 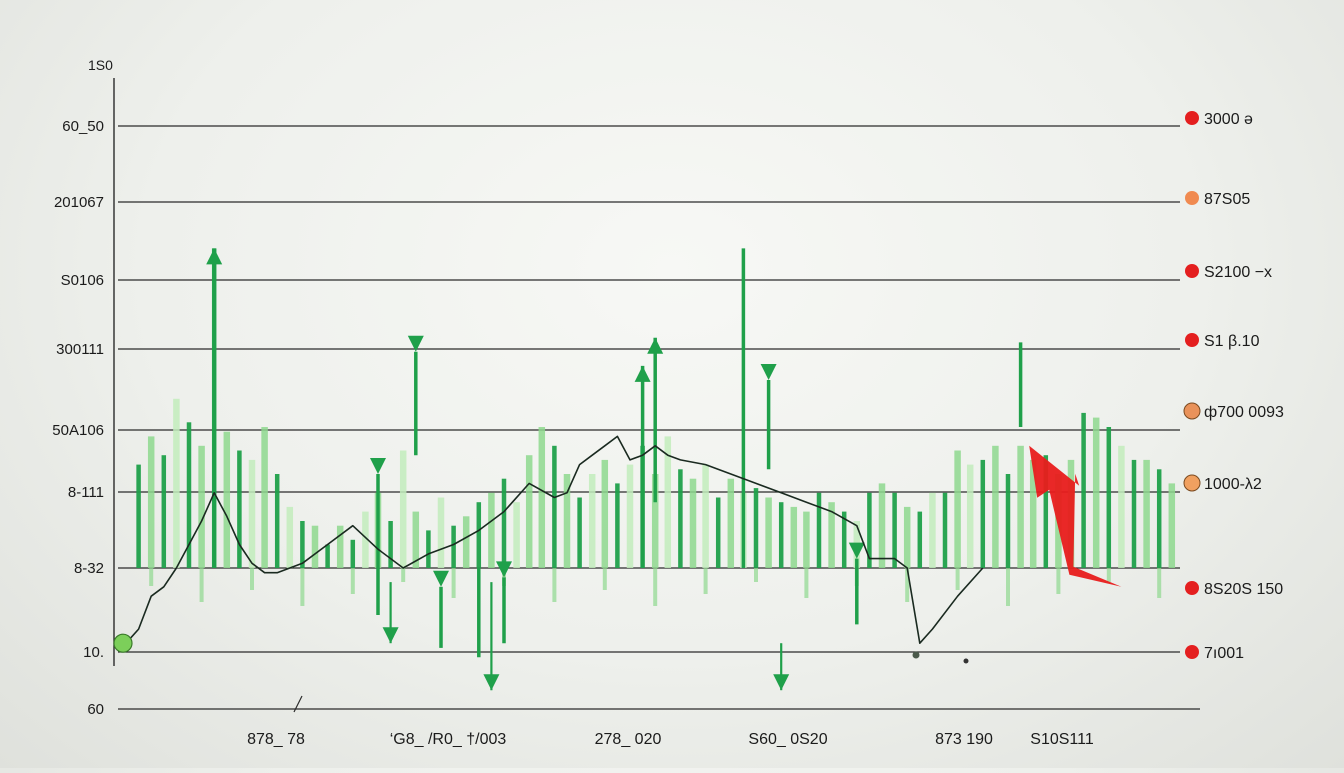 I want to click on y-tick-label: 300111, so click(x=80, y=349).